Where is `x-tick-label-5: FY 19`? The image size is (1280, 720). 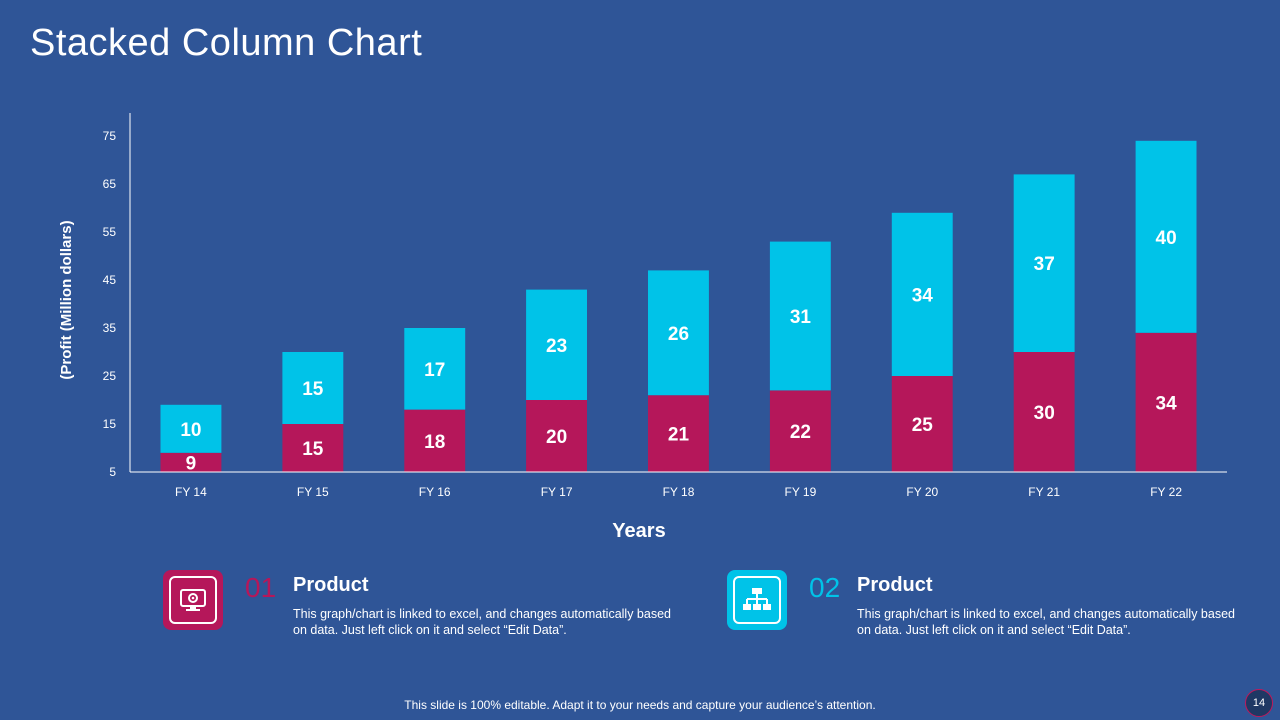 x-tick-label-5: FY 19 is located at coordinates (800, 492).